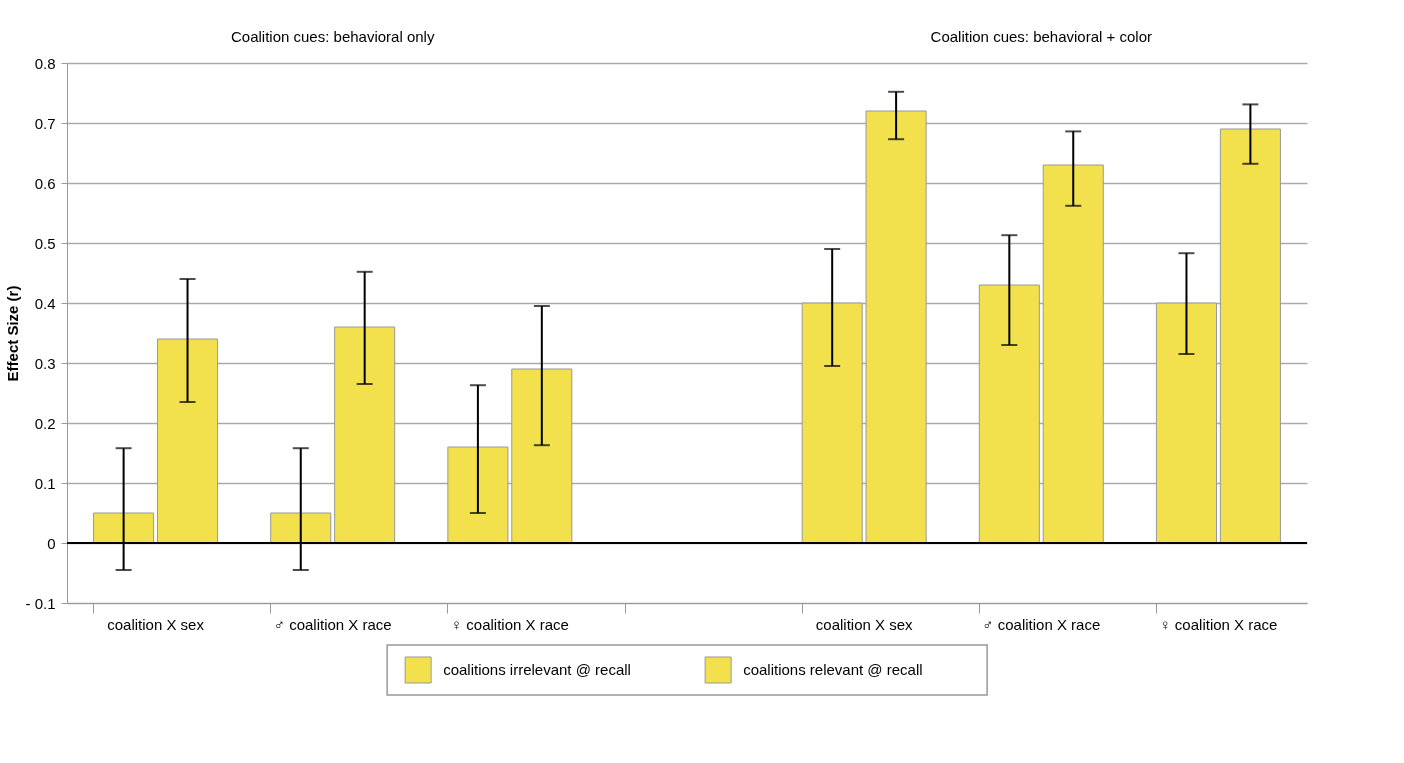 The width and height of the screenshot is (1404, 763). What do you see at coordinates (45, 183) in the screenshot?
I see `y-tick-label: 0.6` at bounding box center [45, 183].